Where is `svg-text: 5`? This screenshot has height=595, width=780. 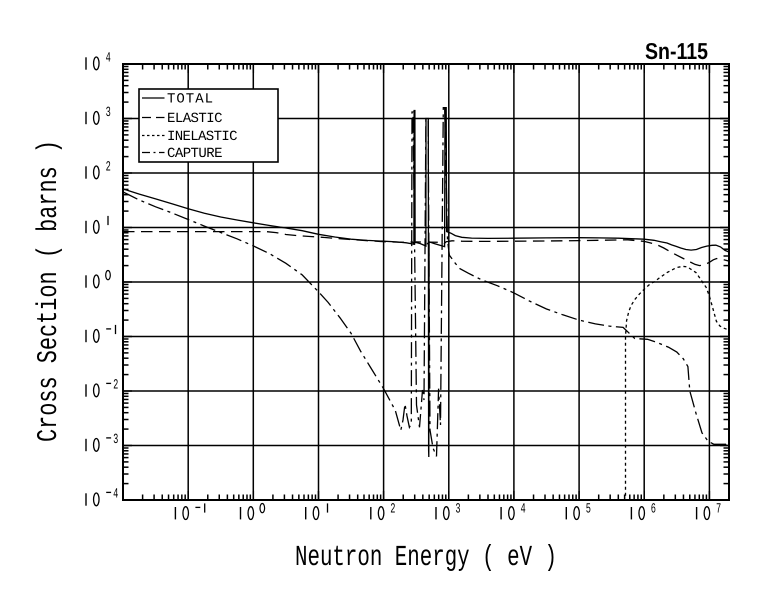
svg-text: 5 is located at coordinates (588, 510).